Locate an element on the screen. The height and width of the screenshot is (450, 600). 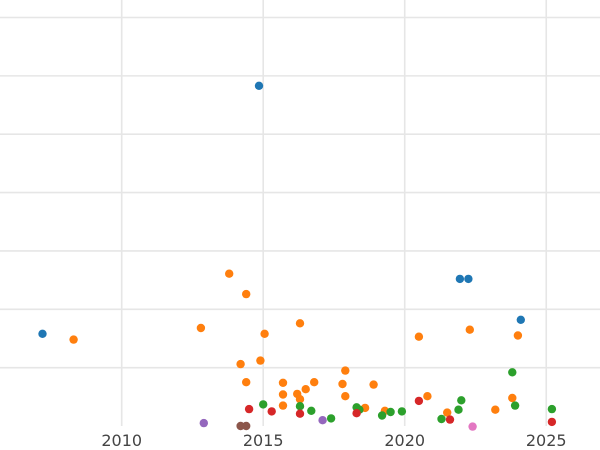
x-axis-tick-labels: 2010 2015 2020 2025 is located at coordinates (333, 440).